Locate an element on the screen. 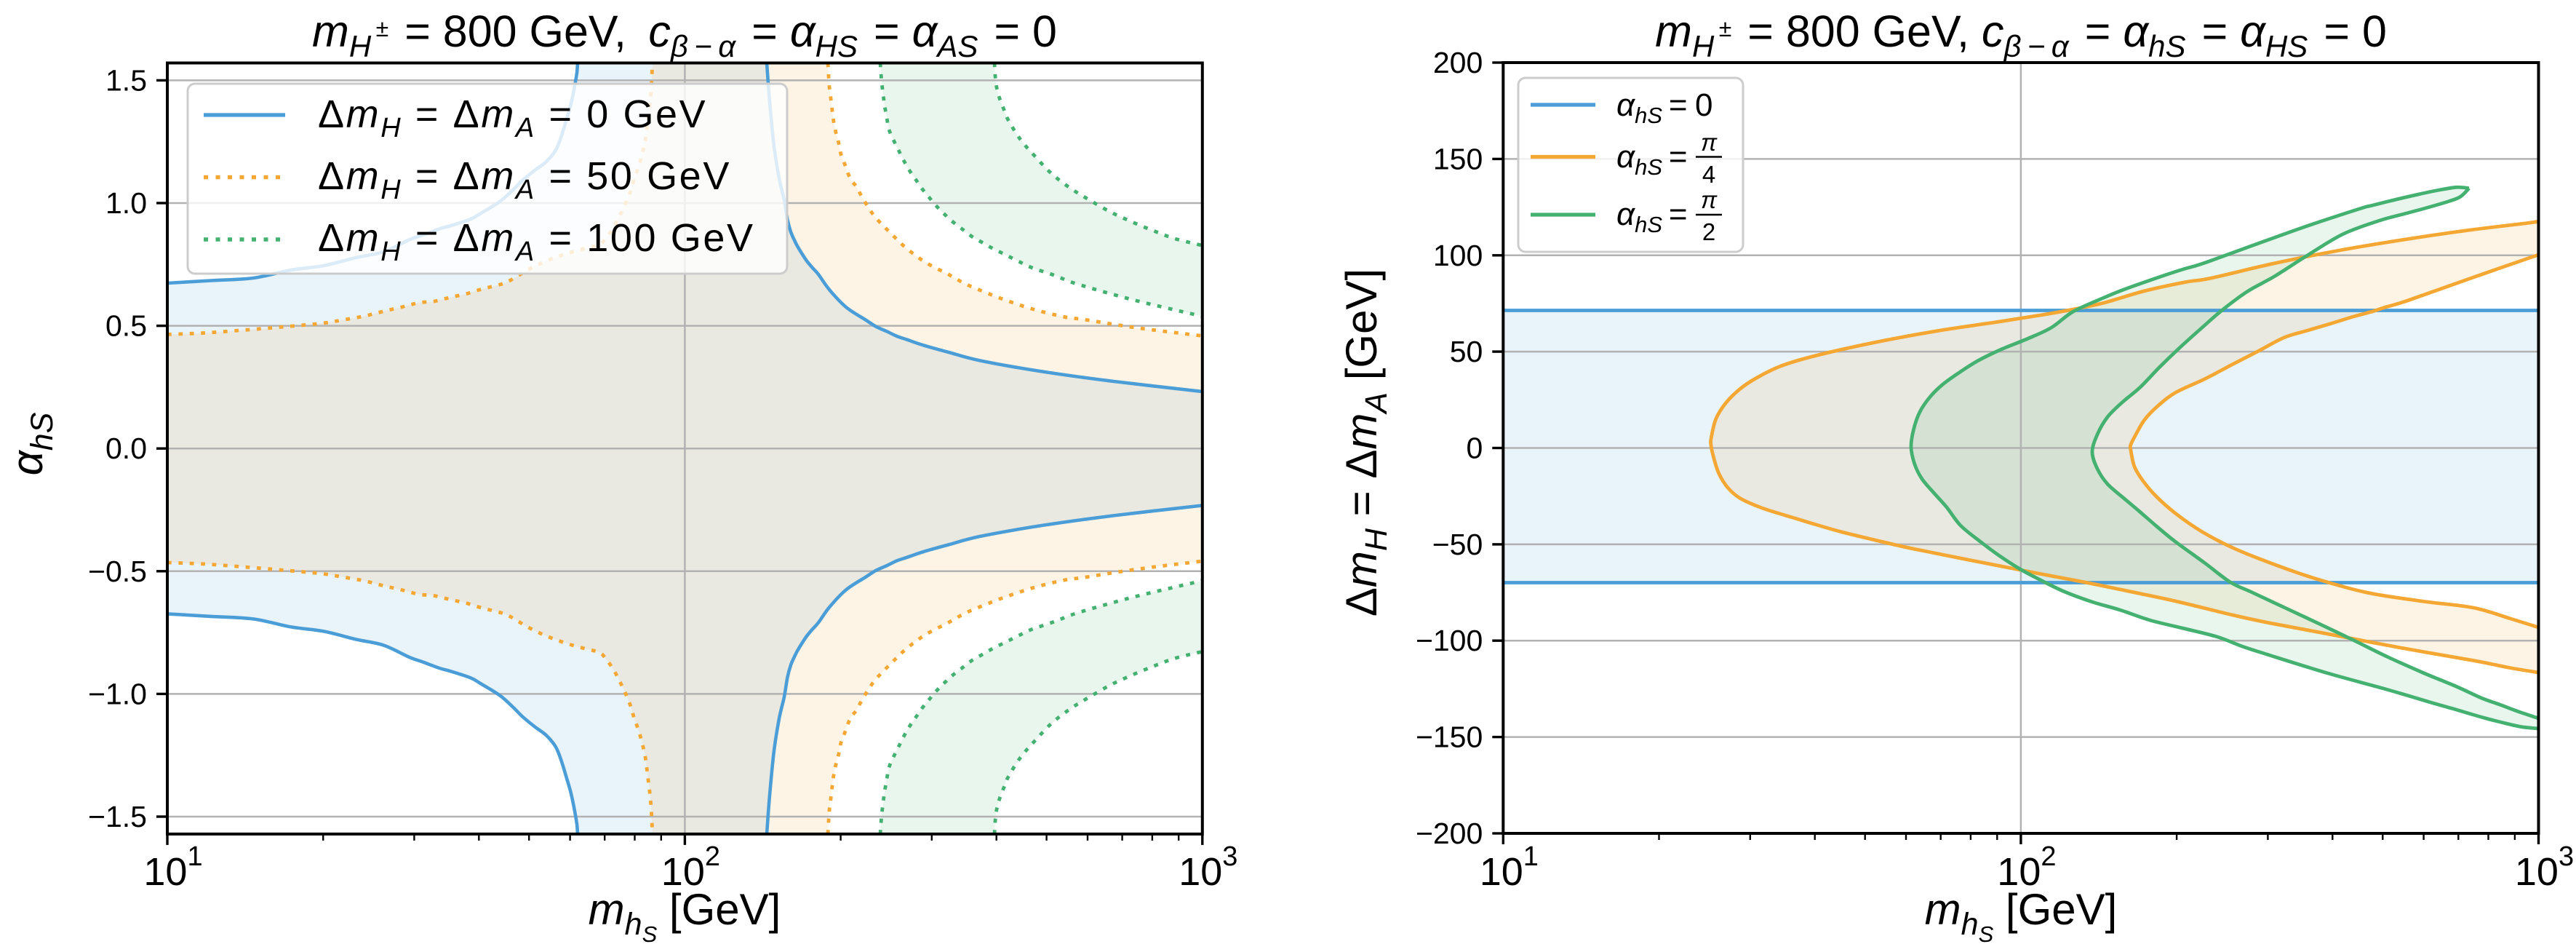  svg-text: 50 is located at coordinates (1466, 351).